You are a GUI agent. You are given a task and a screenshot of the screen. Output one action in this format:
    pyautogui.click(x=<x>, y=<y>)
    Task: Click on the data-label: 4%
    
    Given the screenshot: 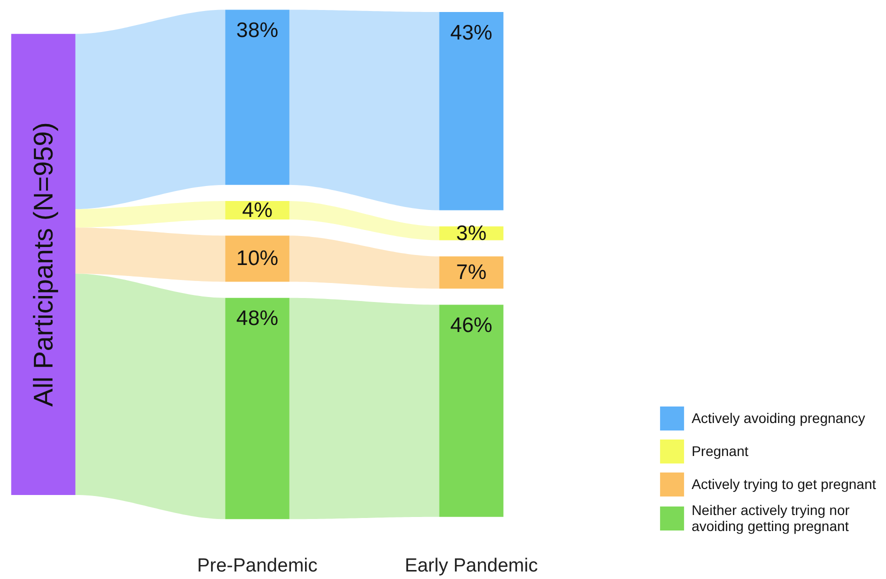 What is the action you would take?
    pyautogui.click(x=257, y=210)
    